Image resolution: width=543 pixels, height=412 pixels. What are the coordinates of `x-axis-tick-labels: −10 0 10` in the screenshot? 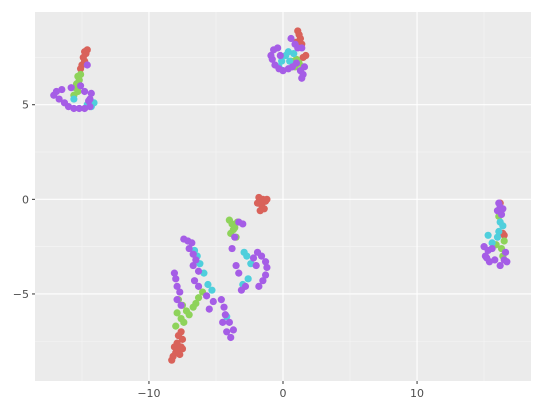 It's located at (280, 393).